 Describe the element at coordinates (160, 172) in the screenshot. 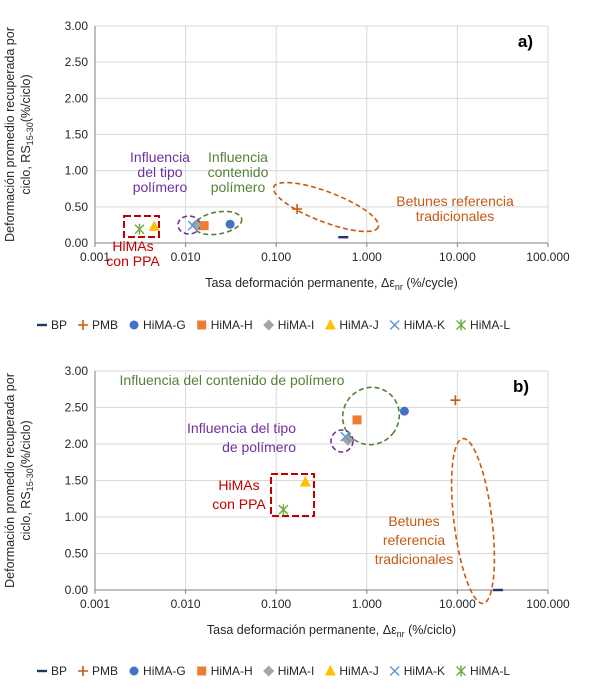

I see `annotation: Influencia del tipo polímero` at that location.